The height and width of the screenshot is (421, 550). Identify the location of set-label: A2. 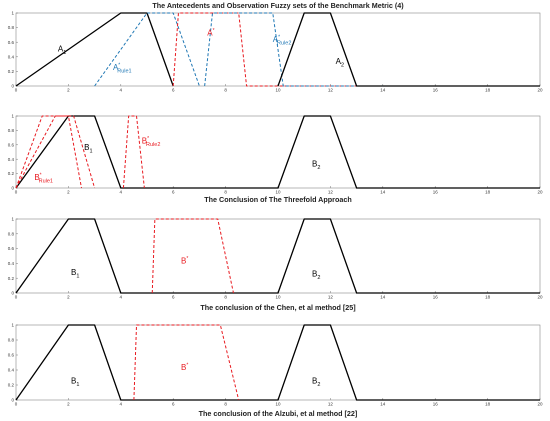
(340, 63).